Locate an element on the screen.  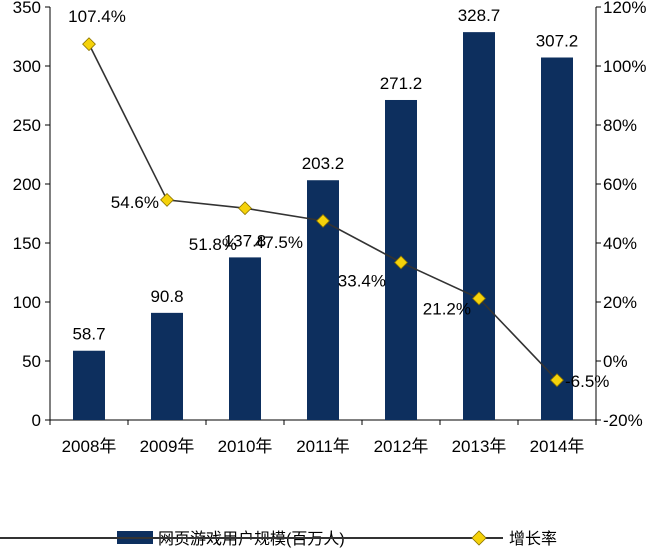
right-tick-label: 120% is located at coordinates (624, 8).